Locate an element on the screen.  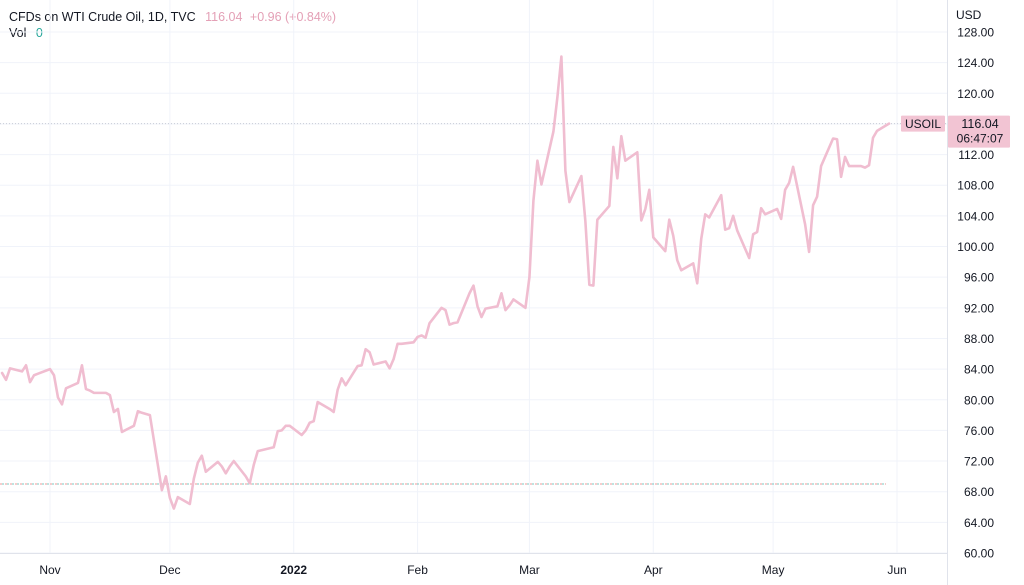
price-tick-label: 92.00 is located at coordinates (979, 308).